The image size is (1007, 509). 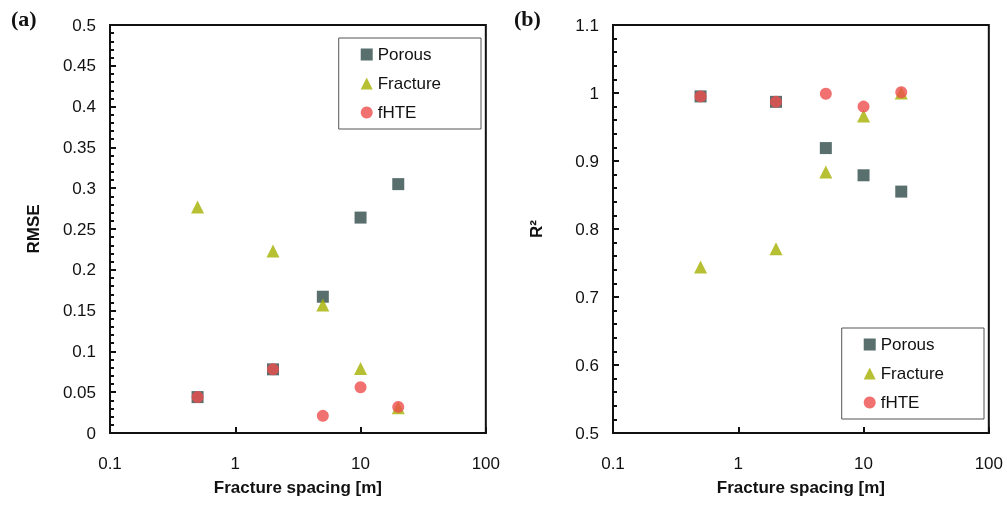 What do you see at coordinates (79, 66) in the screenshot?
I see `y-tick-label: 0.45` at bounding box center [79, 66].